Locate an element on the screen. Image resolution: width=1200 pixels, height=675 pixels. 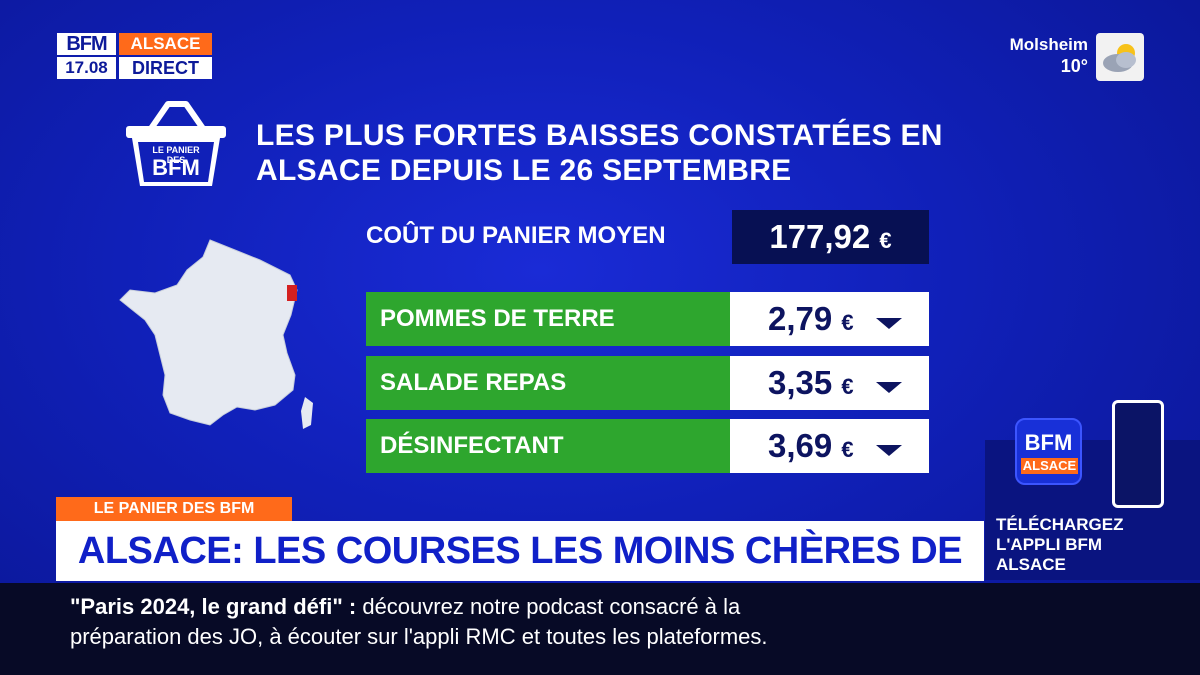
average-value-box: 177,92 € is located at coordinates (830, 237).